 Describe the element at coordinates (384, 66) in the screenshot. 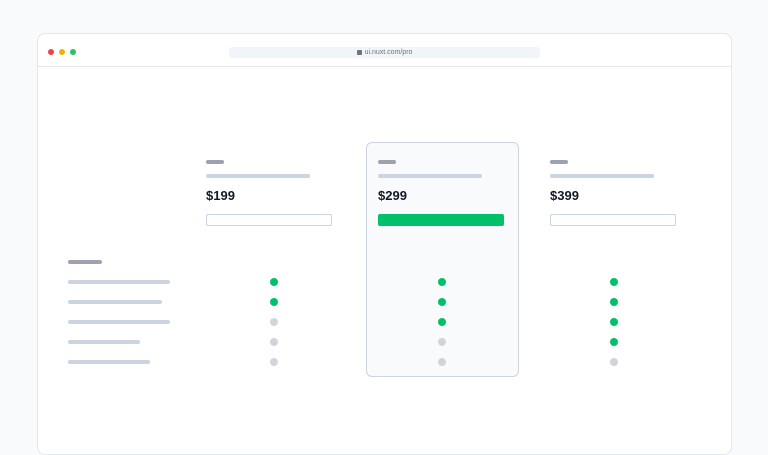

I see `toolbar-divider` at that location.